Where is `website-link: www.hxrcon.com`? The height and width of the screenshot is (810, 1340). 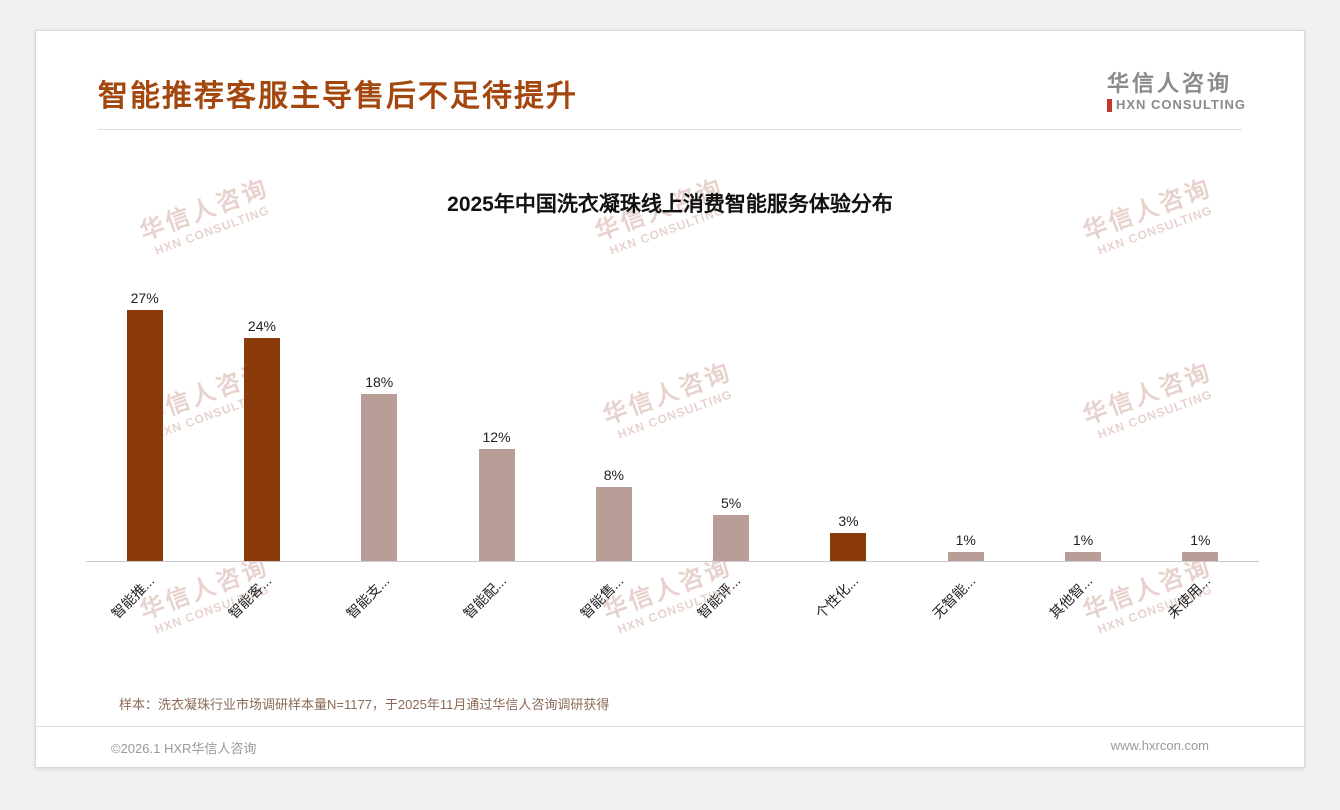
website-link: www.hxrcon.com is located at coordinates (1159, 745).